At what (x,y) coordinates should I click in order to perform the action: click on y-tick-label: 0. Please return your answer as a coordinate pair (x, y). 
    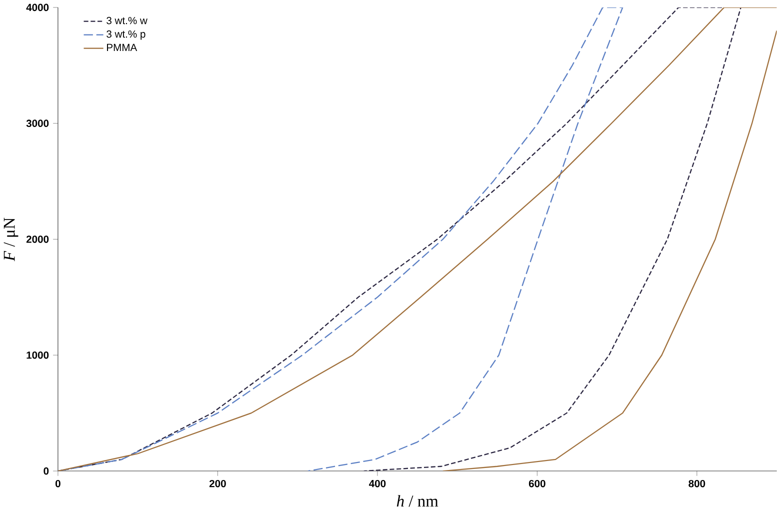
    Looking at the image, I should click on (46, 471).